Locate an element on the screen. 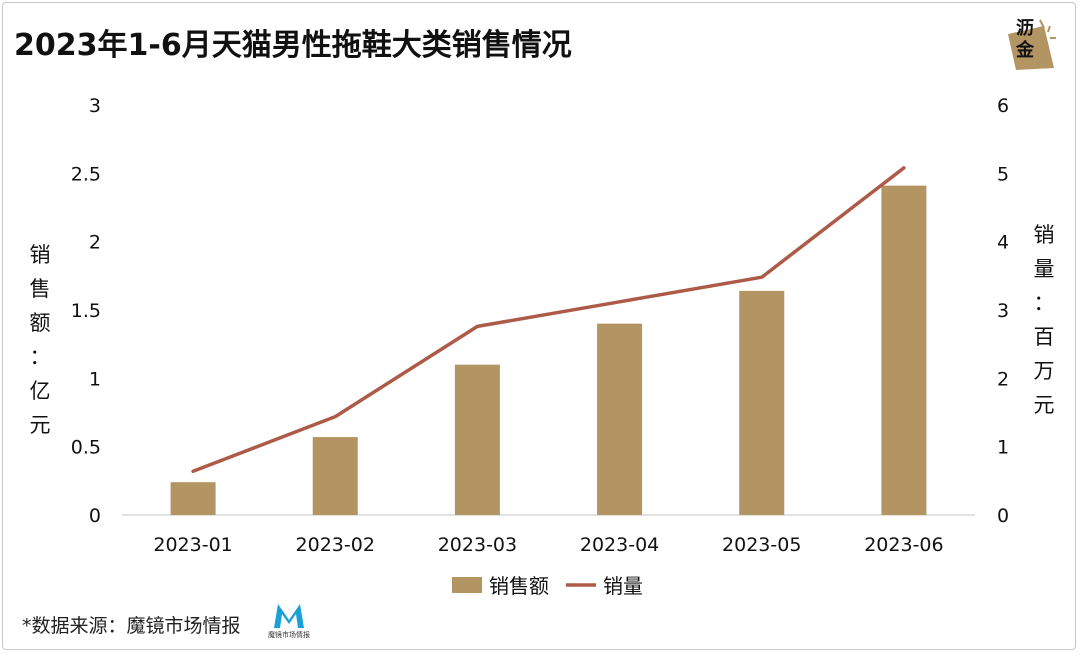 This screenshot has height=654, width=1080. x-tick-label: 2023-03 is located at coordinates (477, 545).